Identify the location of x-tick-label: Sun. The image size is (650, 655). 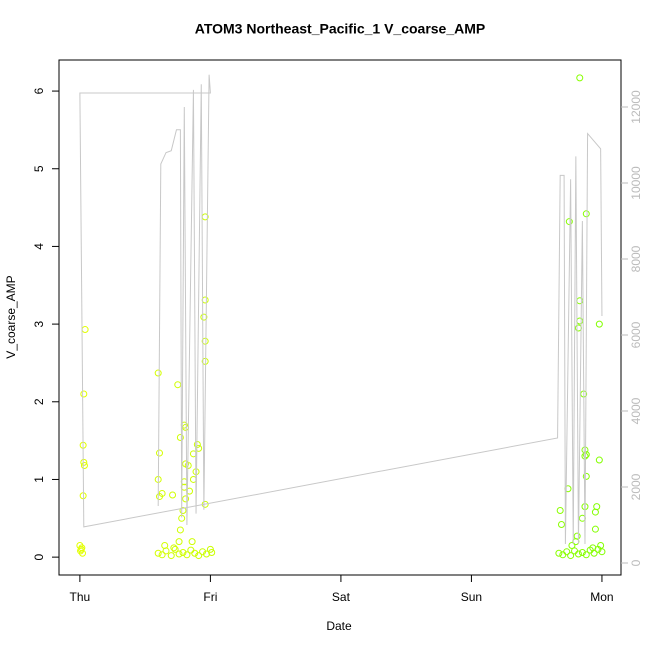
(471, 597).